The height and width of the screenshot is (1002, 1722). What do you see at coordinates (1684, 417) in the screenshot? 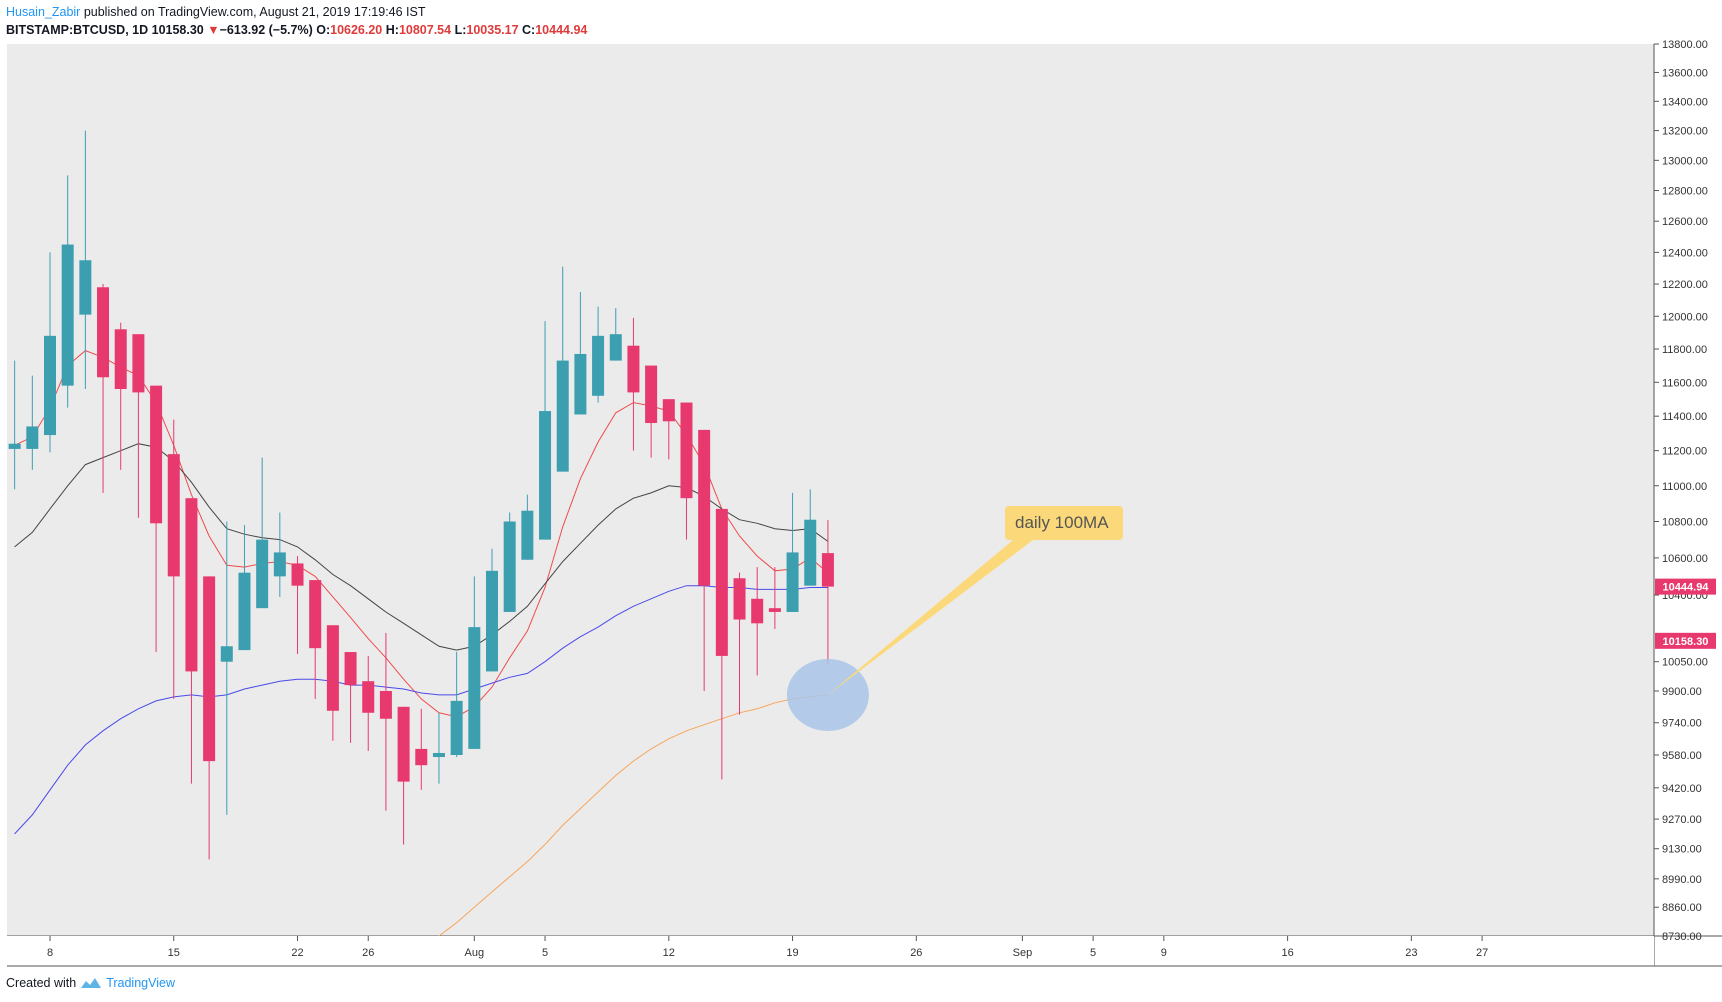
I see `y-tick-label: 11400.00` at bounding box center [1684, 417].